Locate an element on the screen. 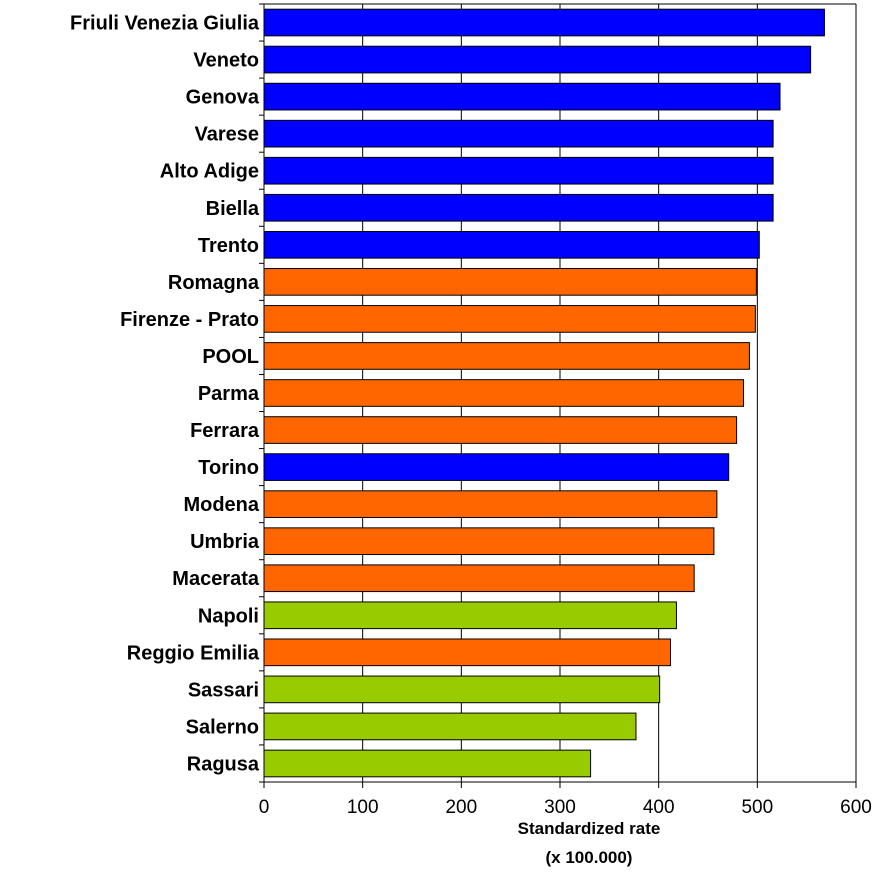  category-label: Macerata is located at coordinates (216, 579).